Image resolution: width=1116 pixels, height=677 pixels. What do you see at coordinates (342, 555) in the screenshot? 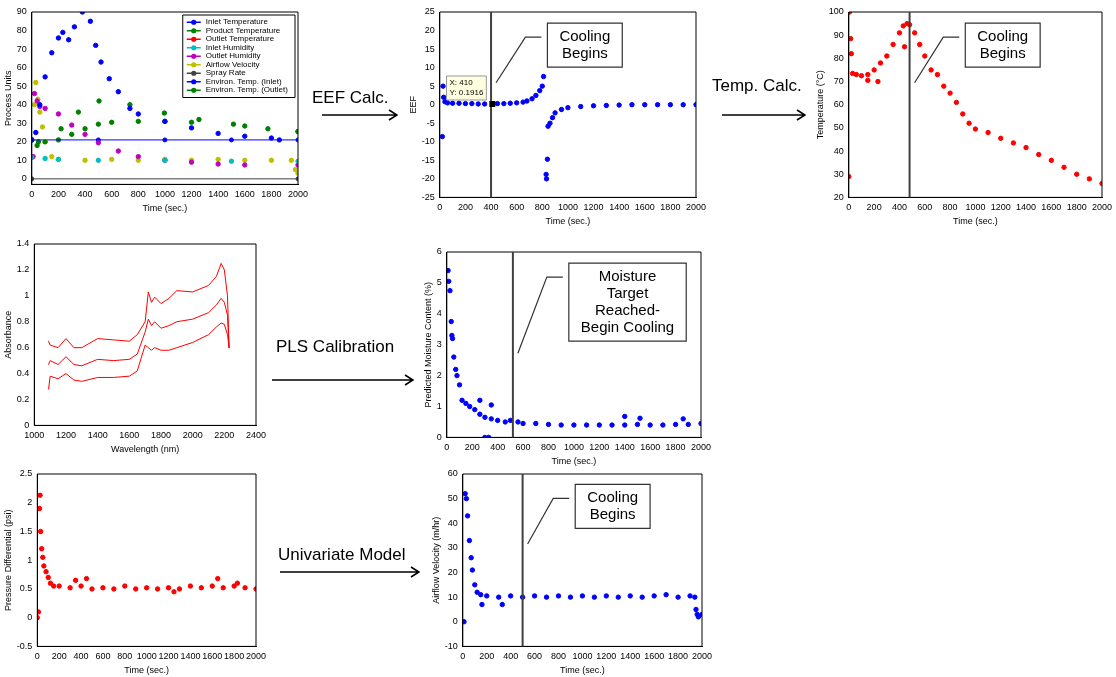
I see `text: Univariate Model` at bounding box center [342, 555].